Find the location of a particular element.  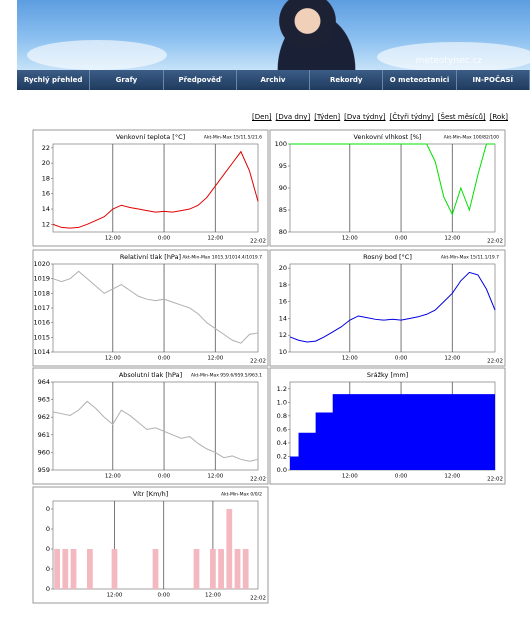

y-tick-label: 0.8 is located at coordinates (282, 416).